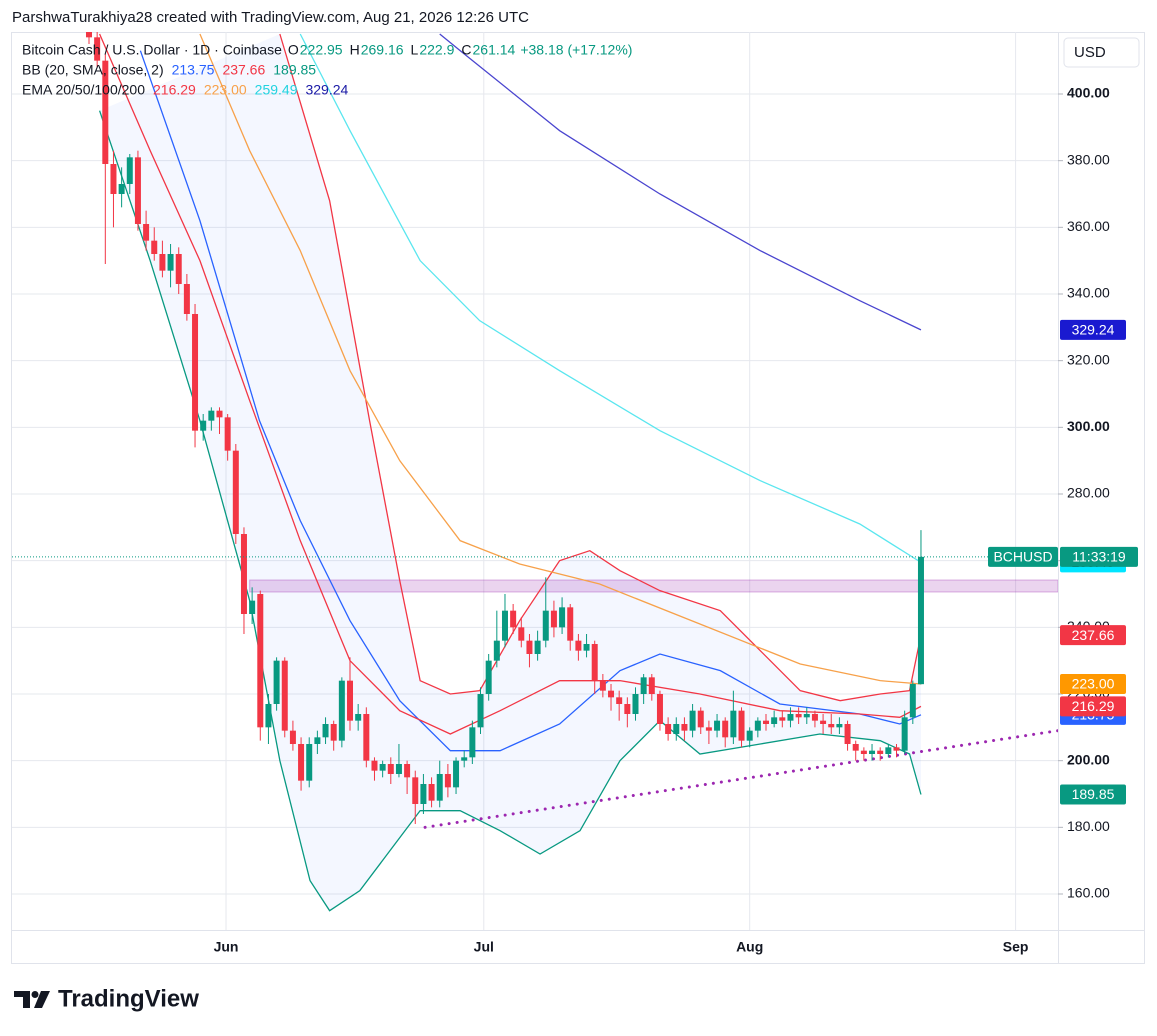 The height and width of the screenshot is (1036, 1157). I want to click on price-label: 223.00, so click(1093, 684).